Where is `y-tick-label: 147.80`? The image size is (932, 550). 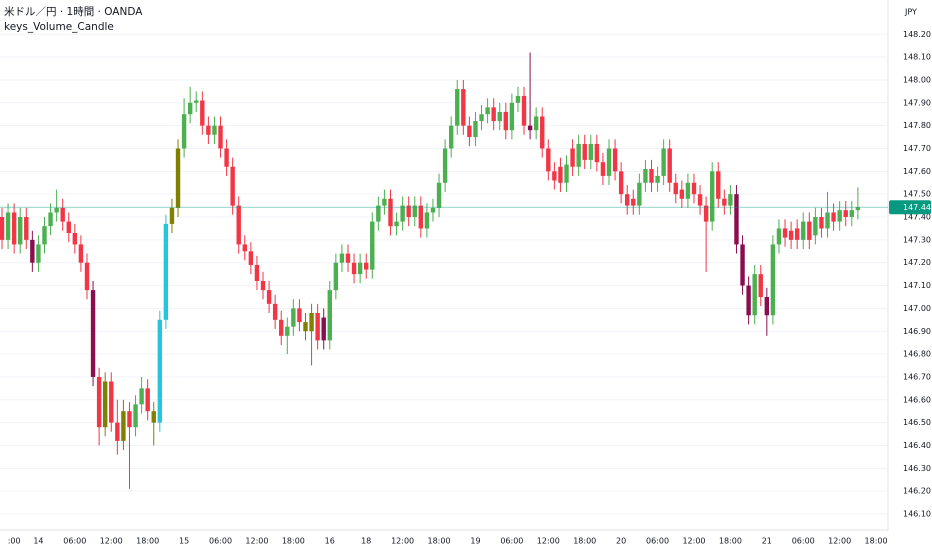 y-tick-label: 147.80 is located at coordinates (917, 125).